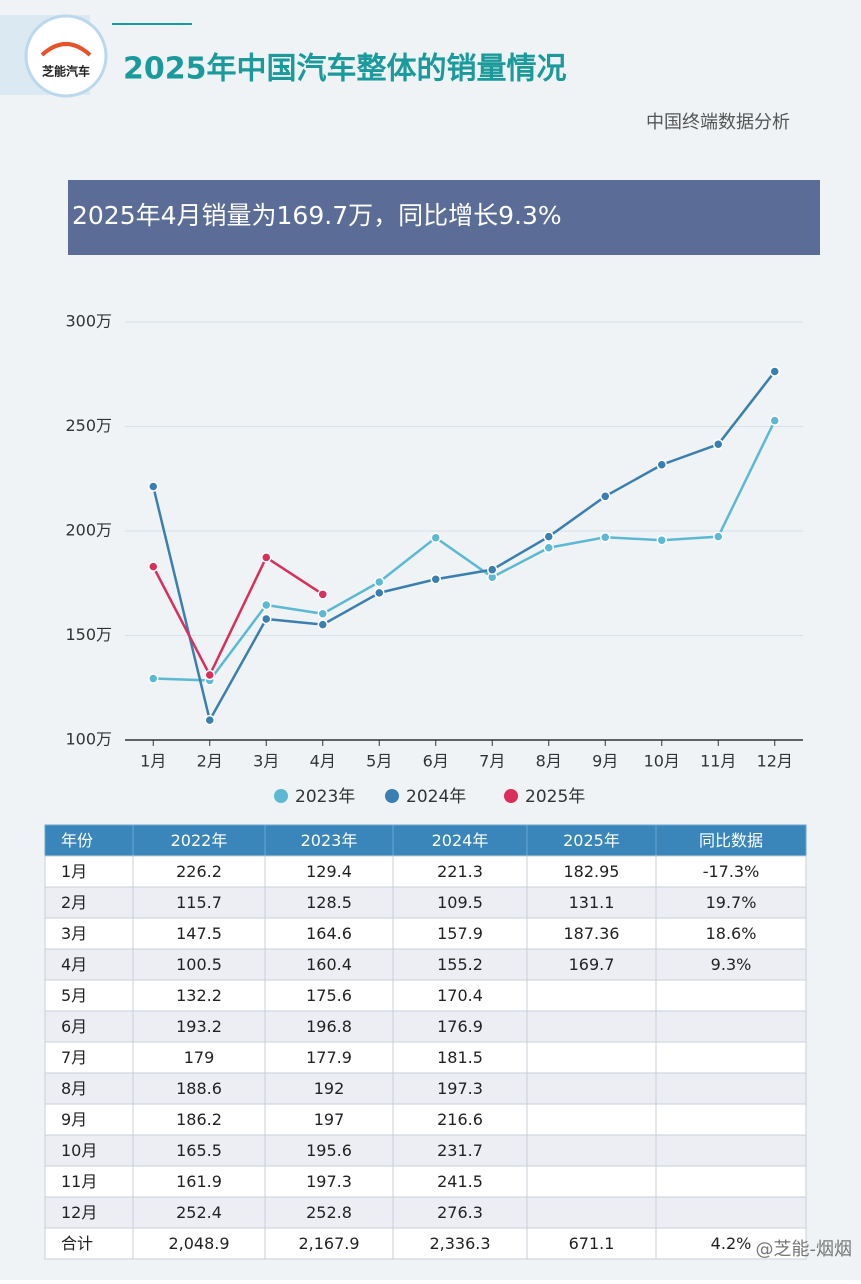  I want to click on table-text: 4月, so click(74, 964).